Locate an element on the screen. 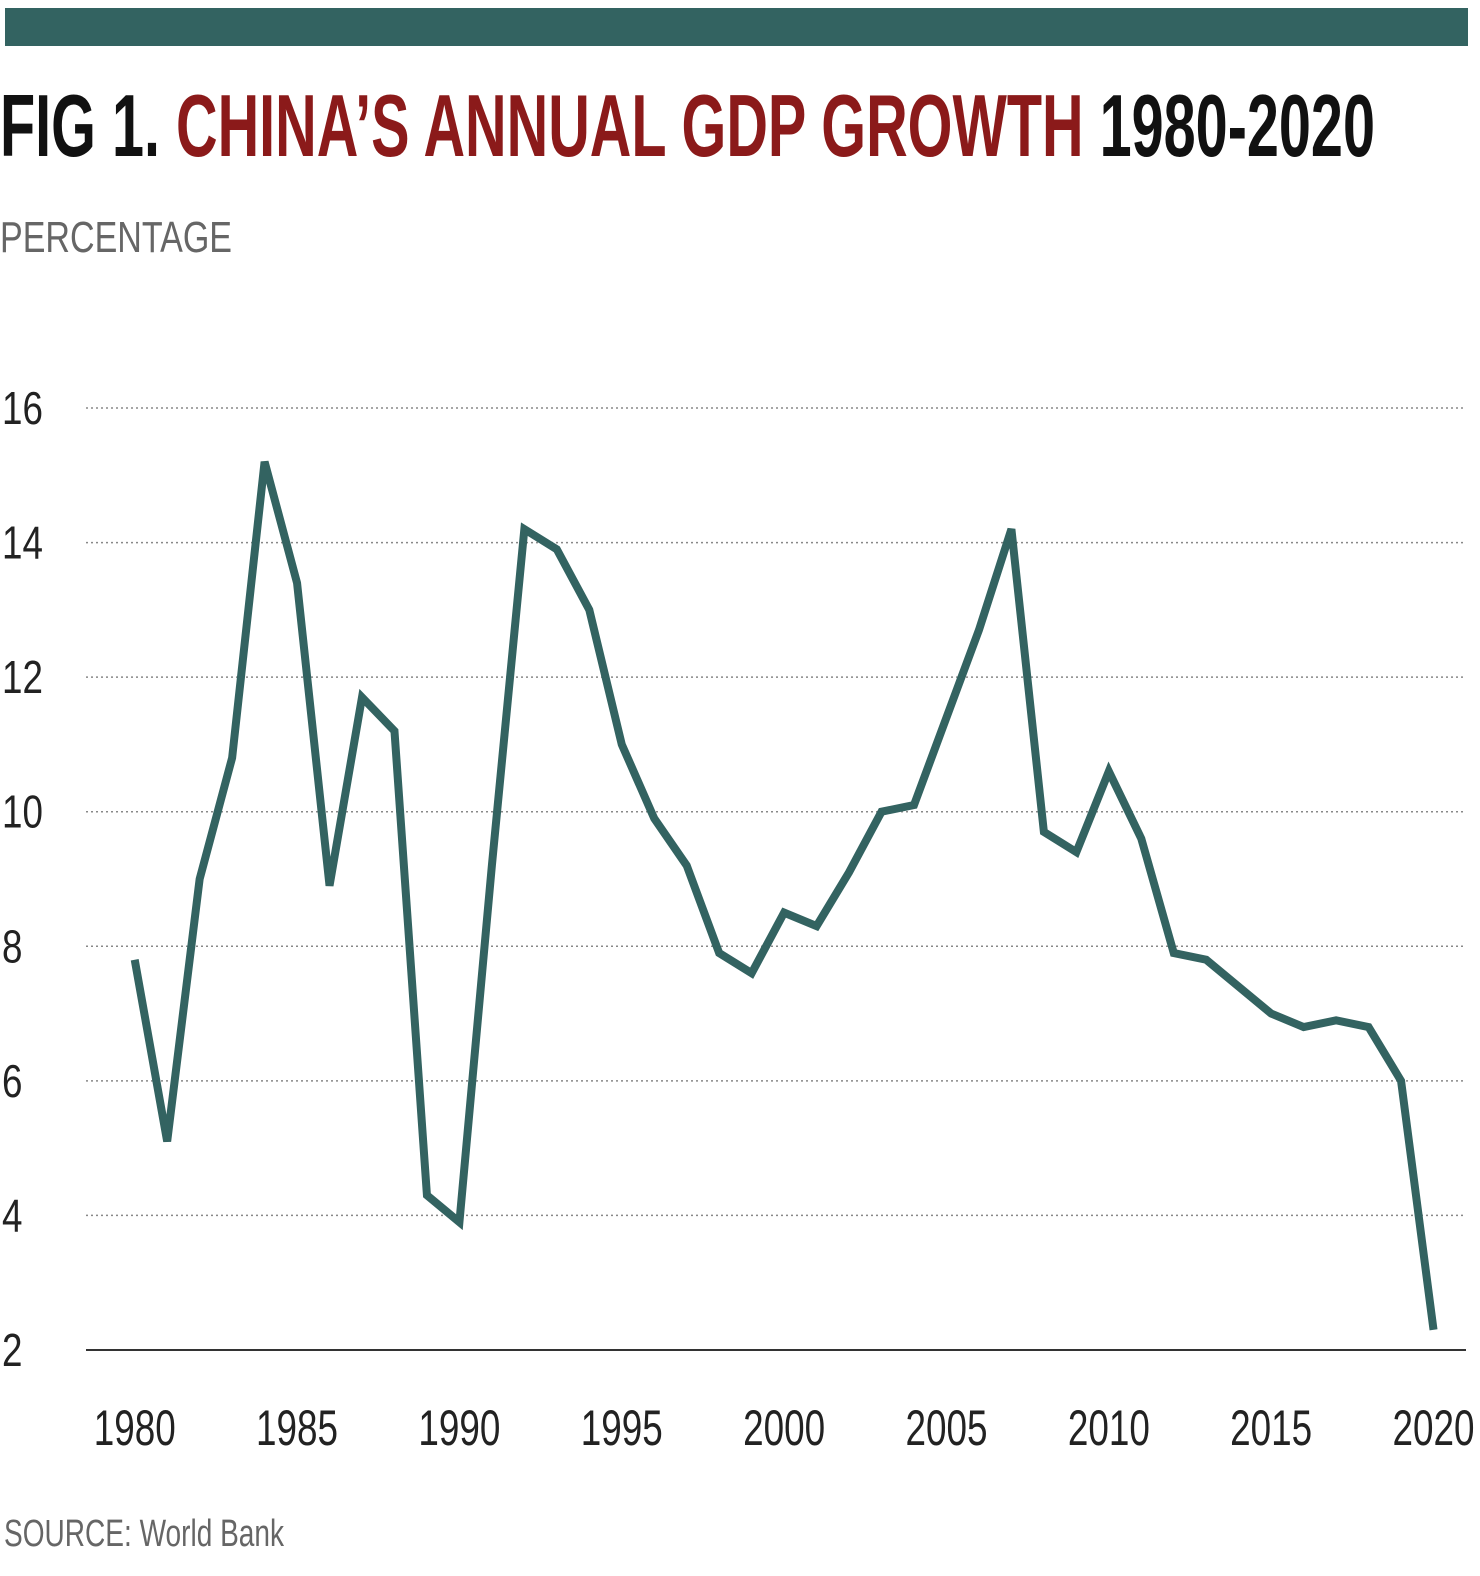 The height and width of the screenshot is (1576, 1480). y-tick-label: 8 is located at coordinates (12, 946).